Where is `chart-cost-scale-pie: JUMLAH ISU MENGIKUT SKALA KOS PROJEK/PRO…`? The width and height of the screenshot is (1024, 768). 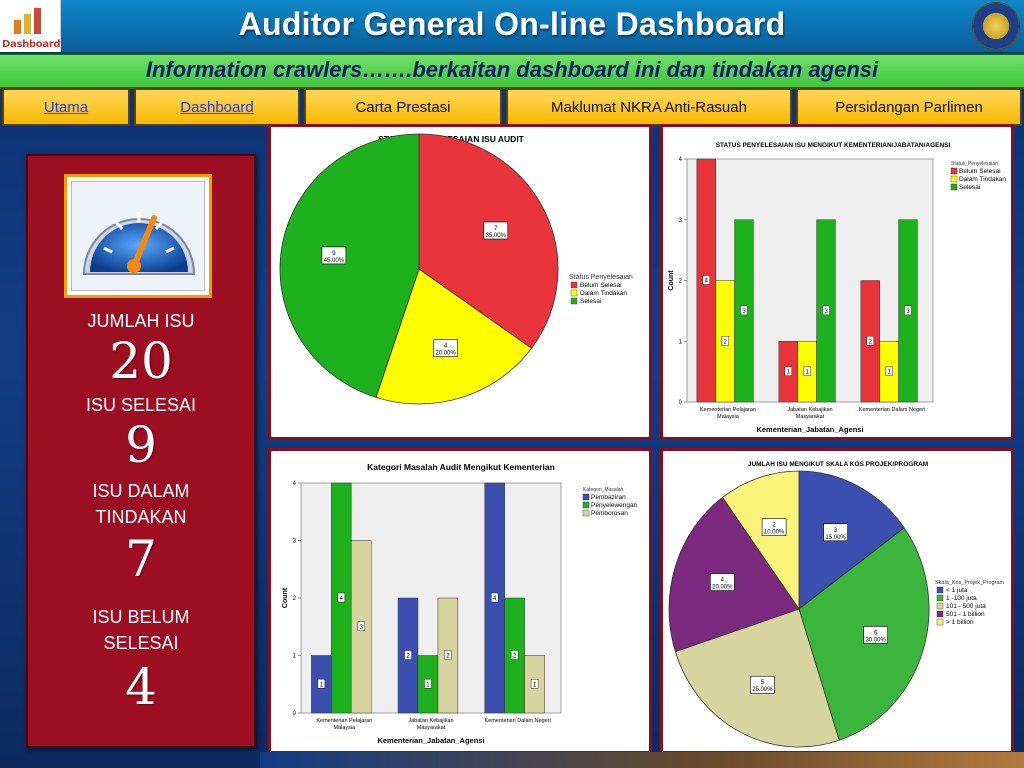
chart-cost-scale-pie: JUMLAH ISU MENGIKUT SKALA KOS PROJEK/PRO… is located at coordinates (837, 601).